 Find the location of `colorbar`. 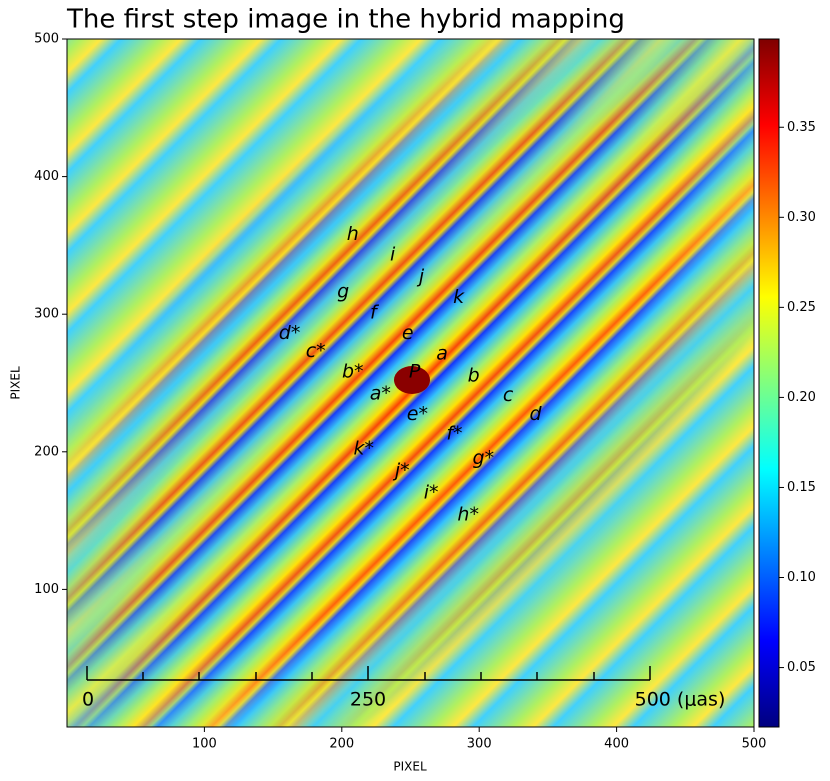

colorbar is located at coordinates (769, 383).